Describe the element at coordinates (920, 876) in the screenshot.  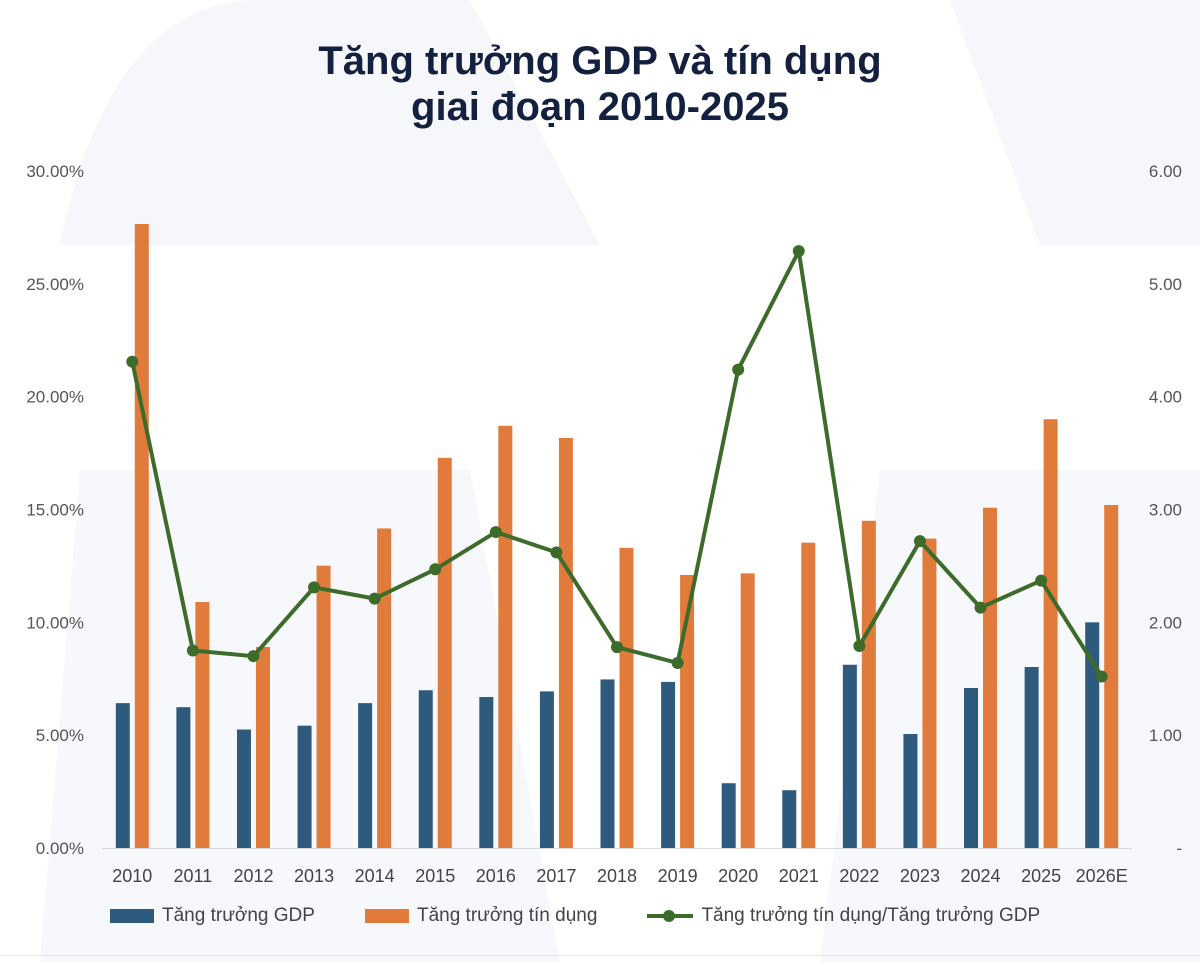
I see `x-tick-label: 2023` at that location.